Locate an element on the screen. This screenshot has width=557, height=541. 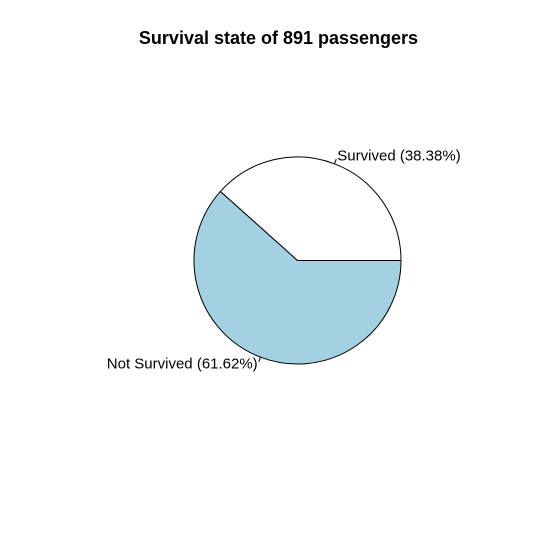
pie-label-0: Survived (38.38%) is located at coordinates (398, 155).